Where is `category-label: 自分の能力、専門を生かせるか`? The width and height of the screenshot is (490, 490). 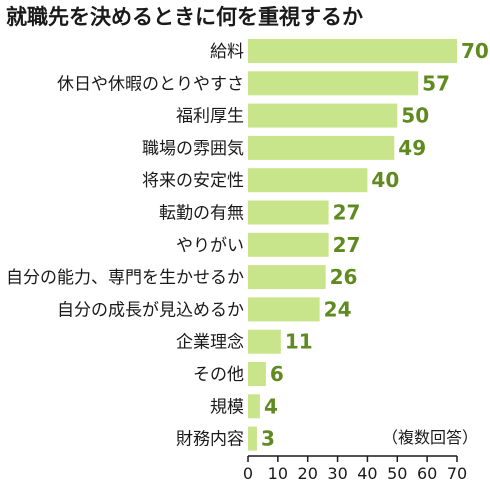
category-label: 自分の能力、専門を生かせるか is located at coordinates (125, 278).